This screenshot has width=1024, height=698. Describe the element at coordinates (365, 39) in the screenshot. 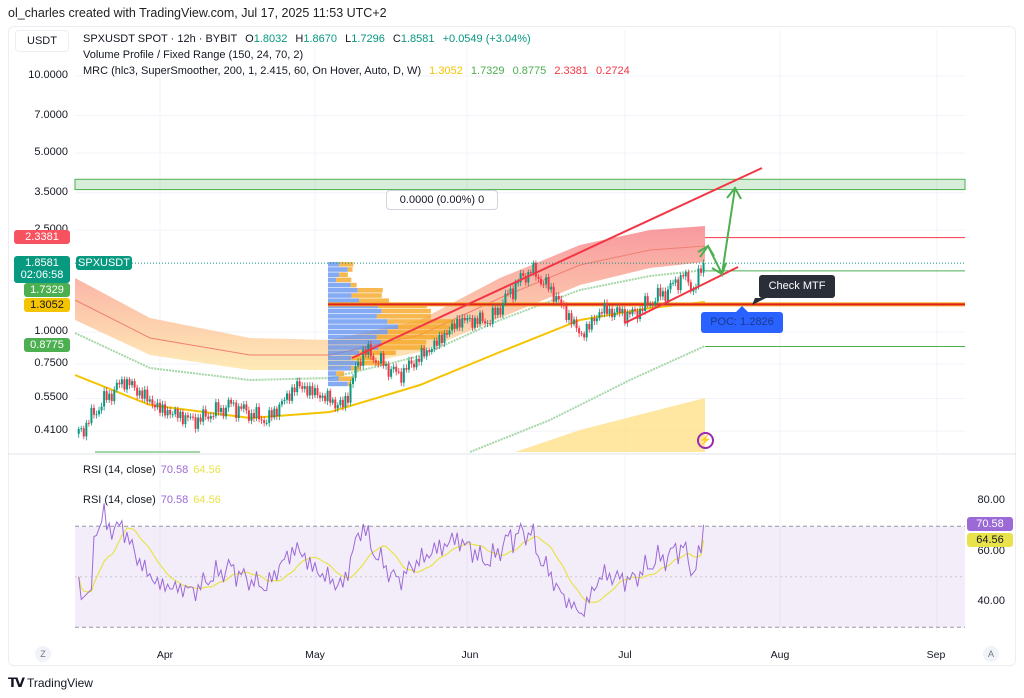

I see `ohlc-low: L1.7296` at that location.